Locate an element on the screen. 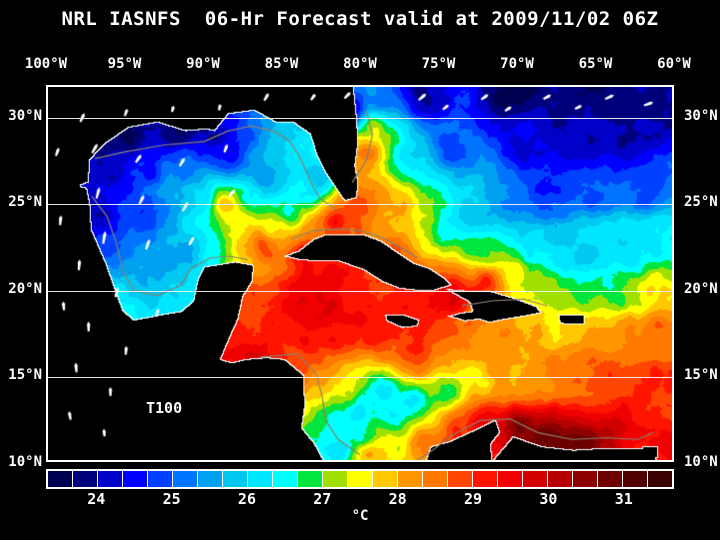 This screenshot has width=720, height=540. lon-tick-65W: 65°W is located at coordinates (595, 64).